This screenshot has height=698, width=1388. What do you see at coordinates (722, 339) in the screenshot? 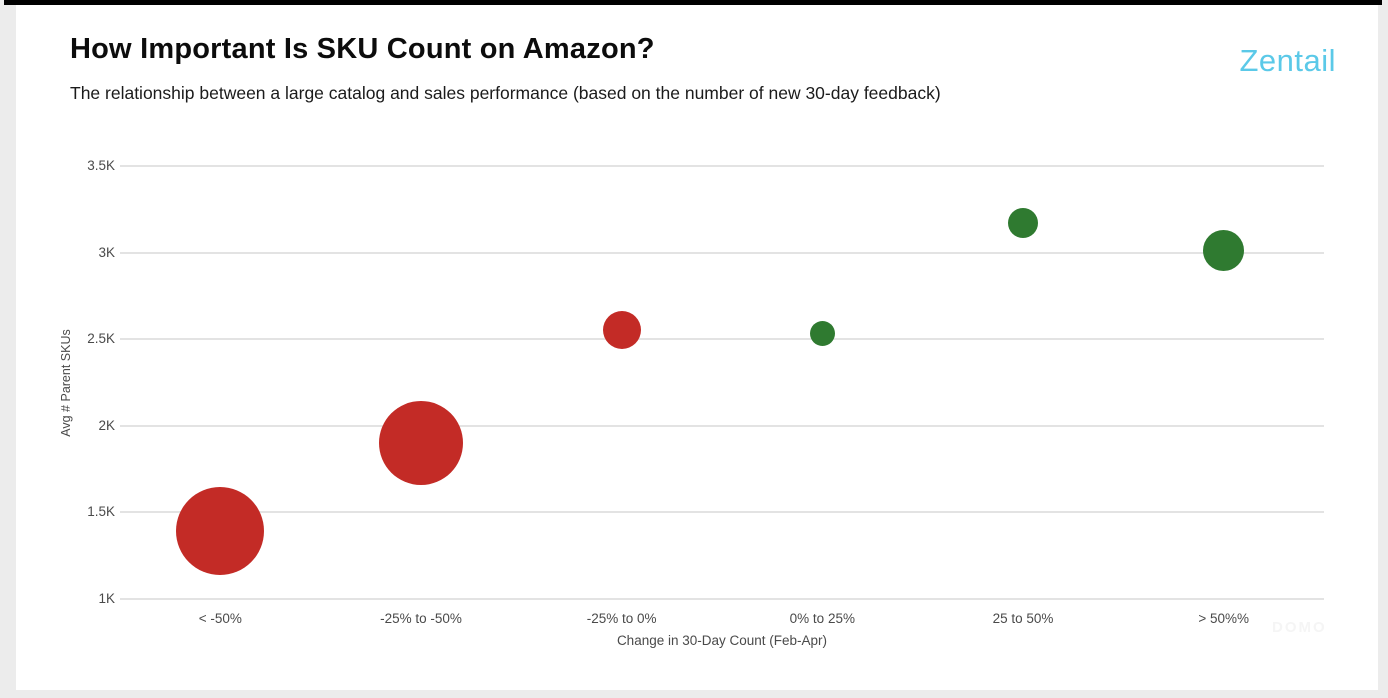
I see `gridline-2.5K` at bounding box center [722, 339].